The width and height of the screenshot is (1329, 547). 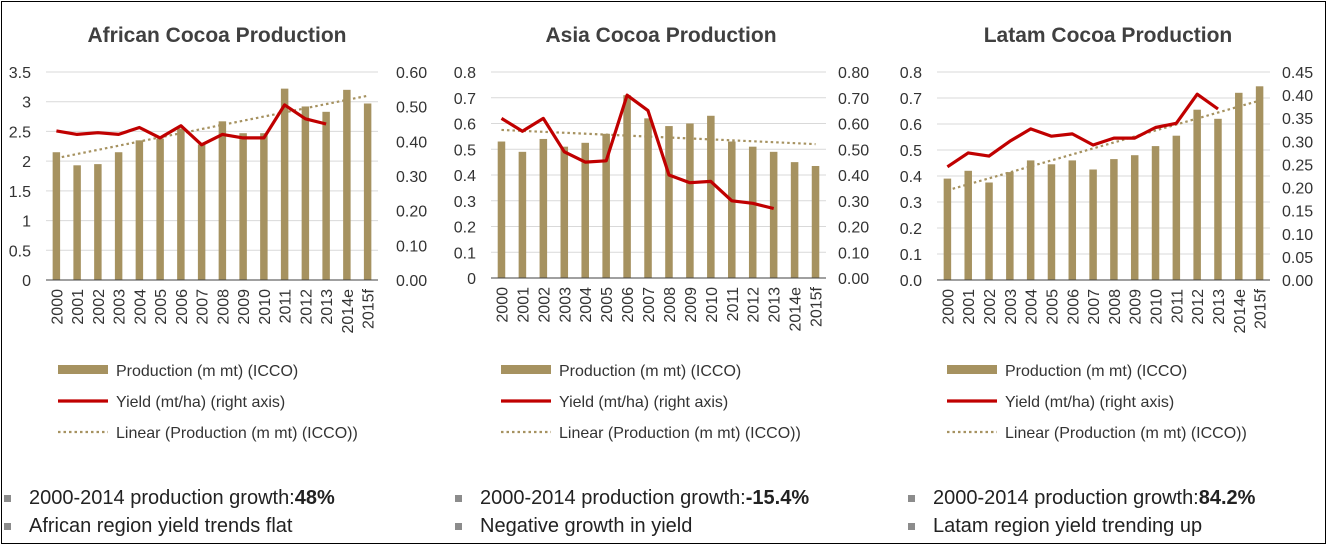 I want to click on right-axis-tick-label: 0.30, so click(x=411, y=177).